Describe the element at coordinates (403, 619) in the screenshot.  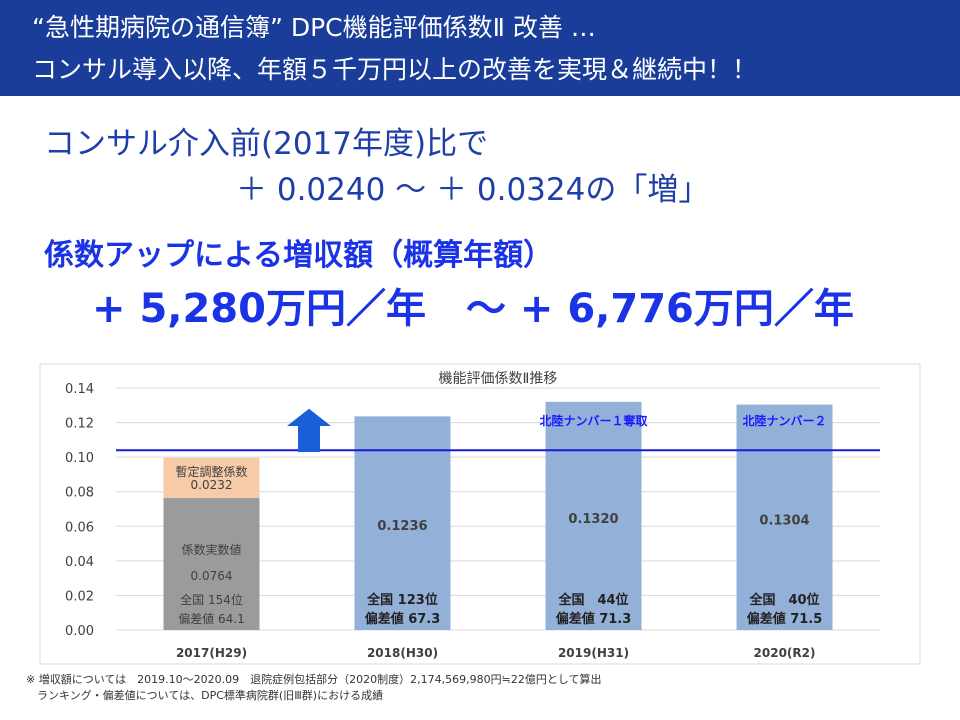
I see `deviation-label: 偏差値 67.3` at that location.